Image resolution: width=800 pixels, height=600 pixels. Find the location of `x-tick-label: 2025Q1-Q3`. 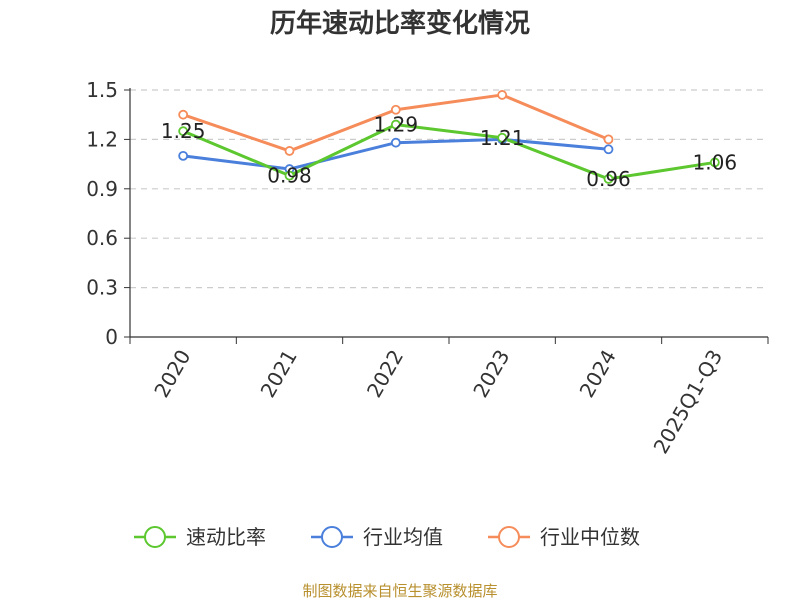

x-tick-label: 2025Q1-Q3 is located at coordinates (687, 402).